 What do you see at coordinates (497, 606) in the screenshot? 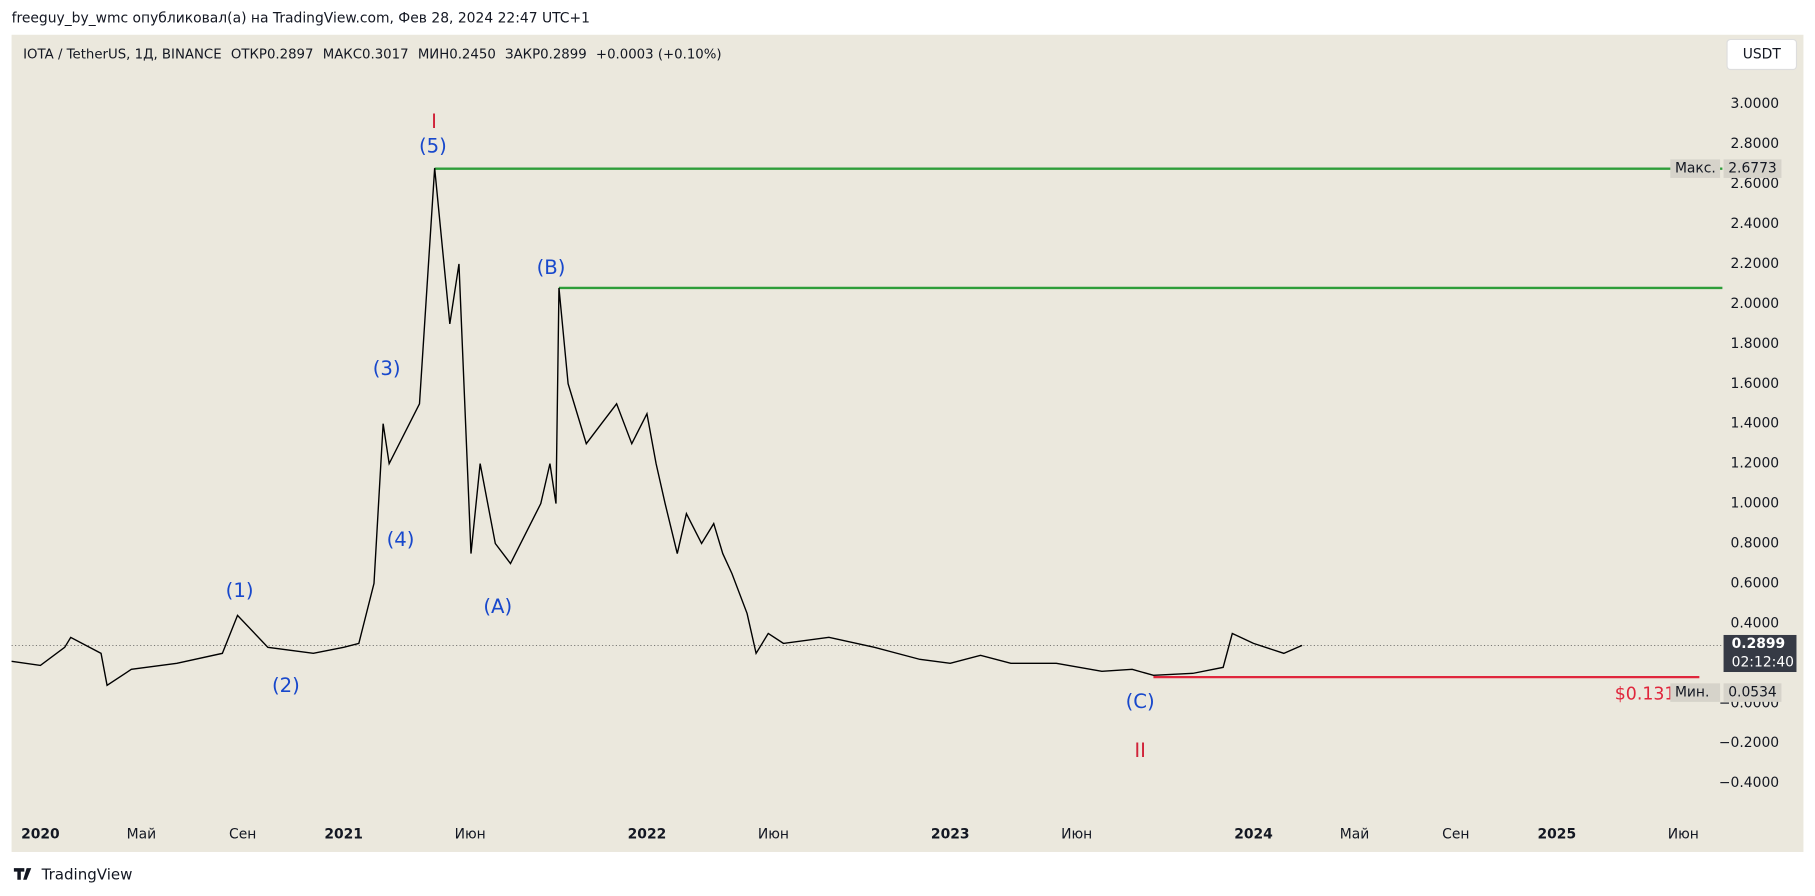
I see `wave-label: (A)` at bounding box center [497, 606].